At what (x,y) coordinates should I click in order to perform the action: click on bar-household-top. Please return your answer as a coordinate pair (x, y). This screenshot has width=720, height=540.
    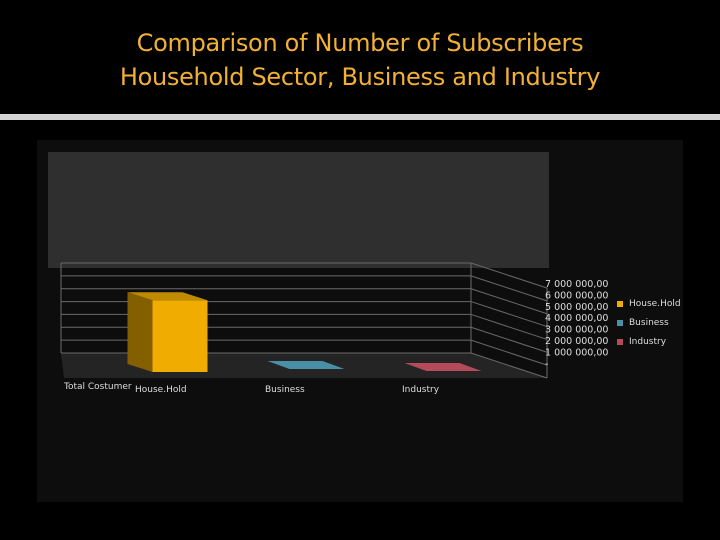
    Looking at the image, I should click on (167, 296).